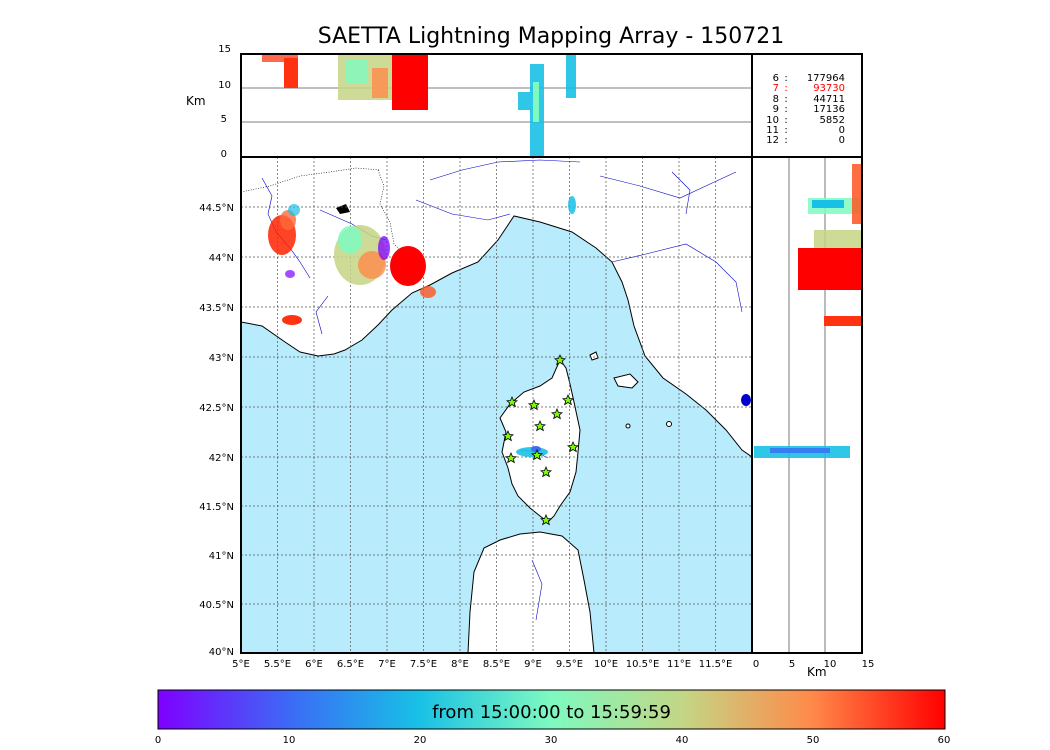  I want to click on lat-tick-40: 40°N, so click(221, 652).